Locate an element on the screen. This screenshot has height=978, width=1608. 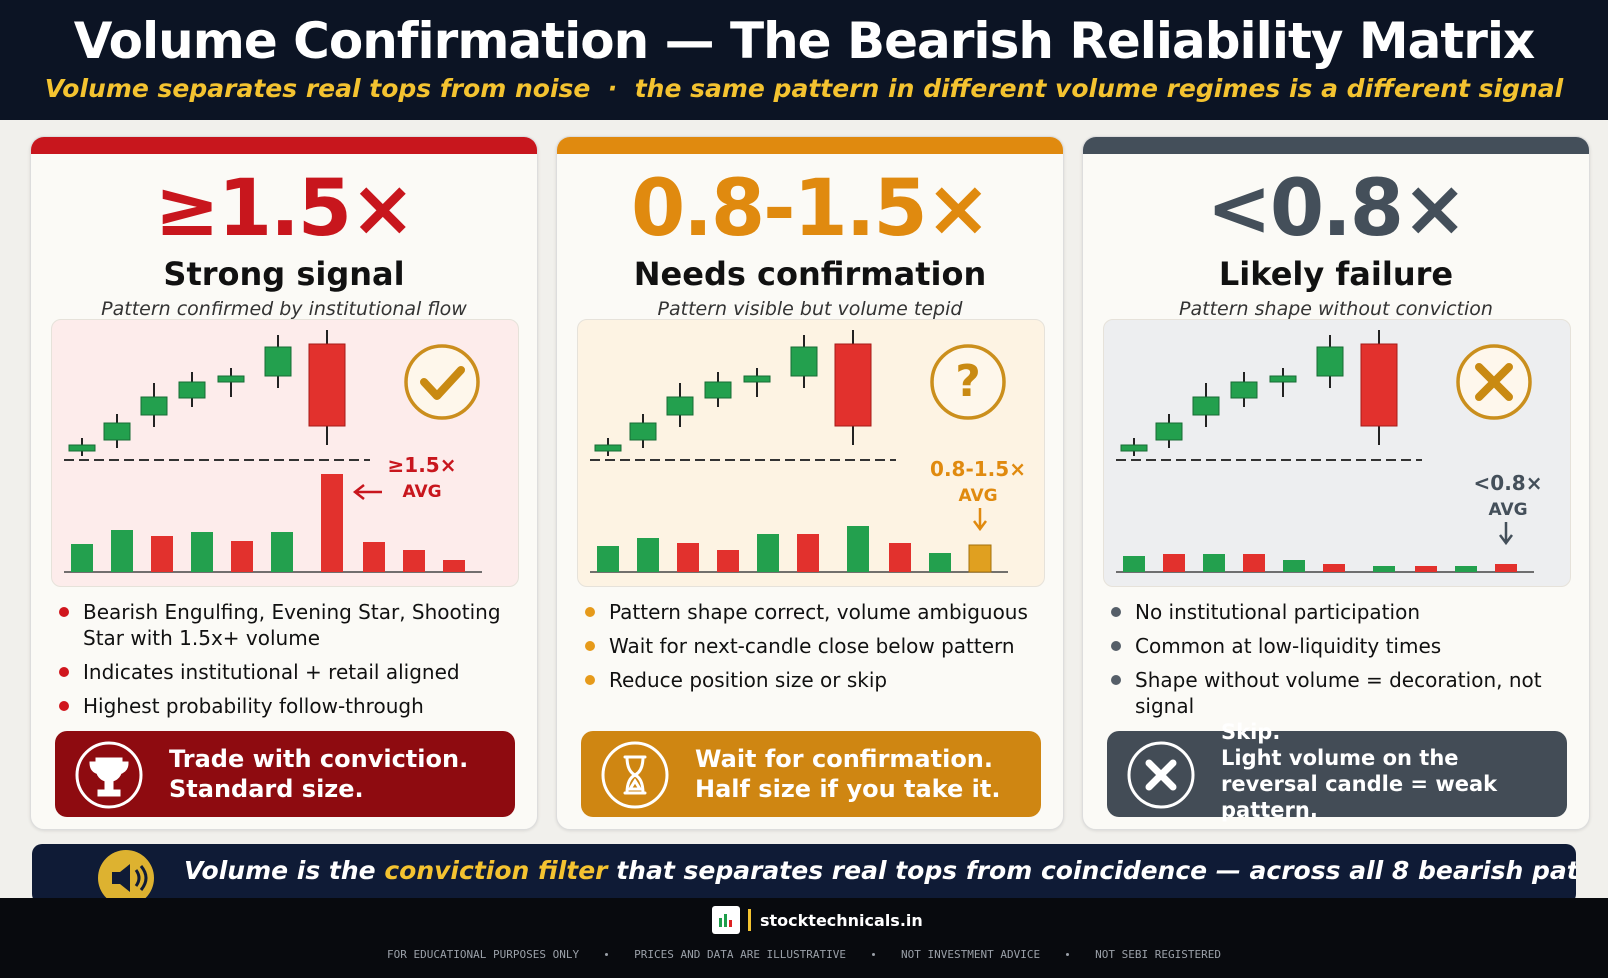
status-icon is located at coordinates (968, 382).